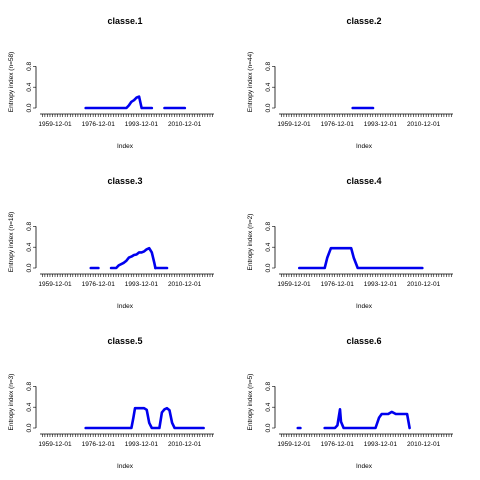  What do you see at coordinates (124, 181) in the screenshot?
I see `panel-title: classe.3` at bounding box center [124, 181].